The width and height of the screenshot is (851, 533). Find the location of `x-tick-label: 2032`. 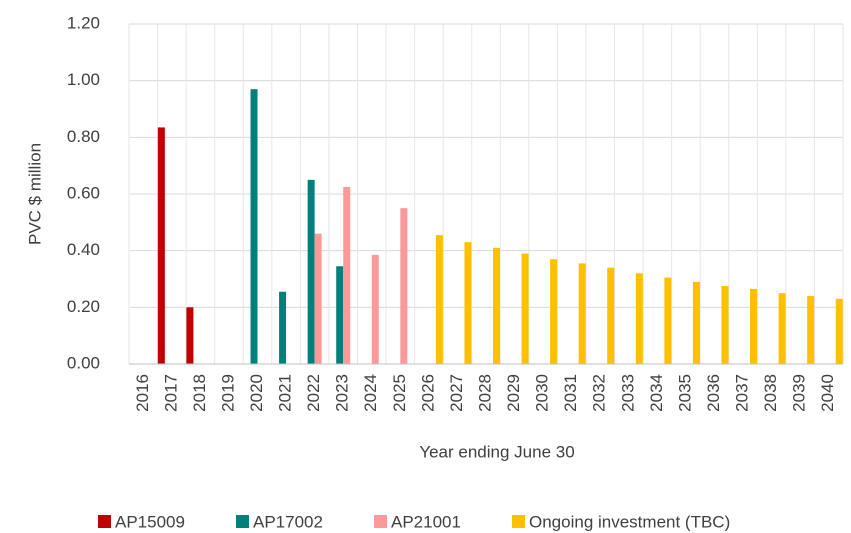

x-tick-label: 2032 is located at coordinates (599, 393).